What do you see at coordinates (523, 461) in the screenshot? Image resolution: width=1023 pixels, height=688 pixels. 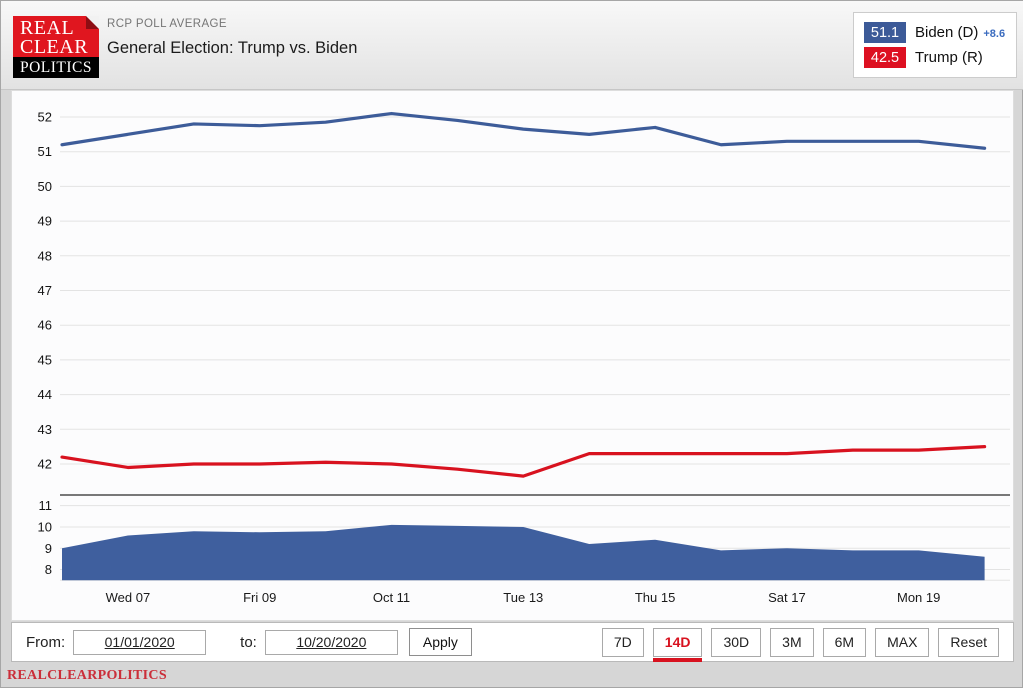 I see `series-line-trump` at bounding box center [523, 461].